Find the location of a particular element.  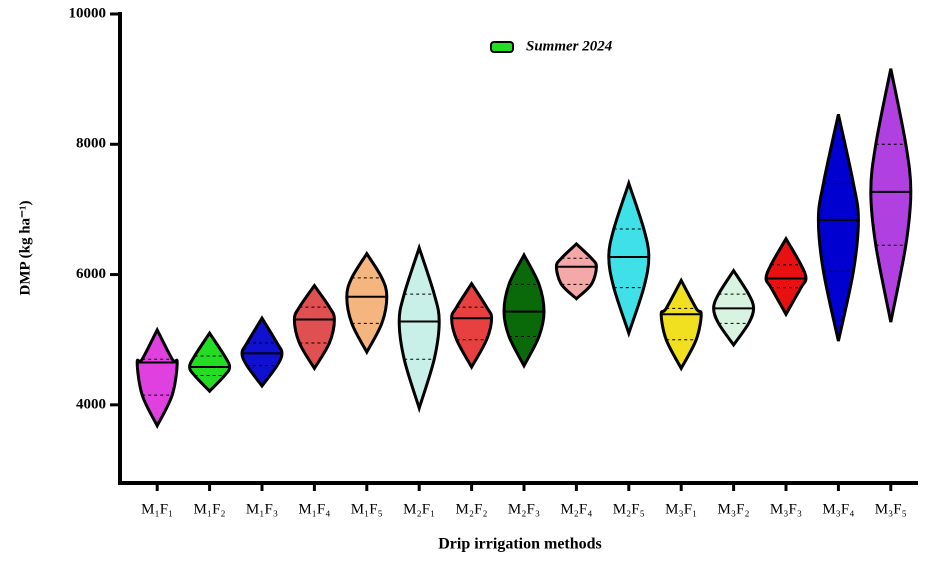

y-tick-label: 6000 is located at coordinates (91, 274).